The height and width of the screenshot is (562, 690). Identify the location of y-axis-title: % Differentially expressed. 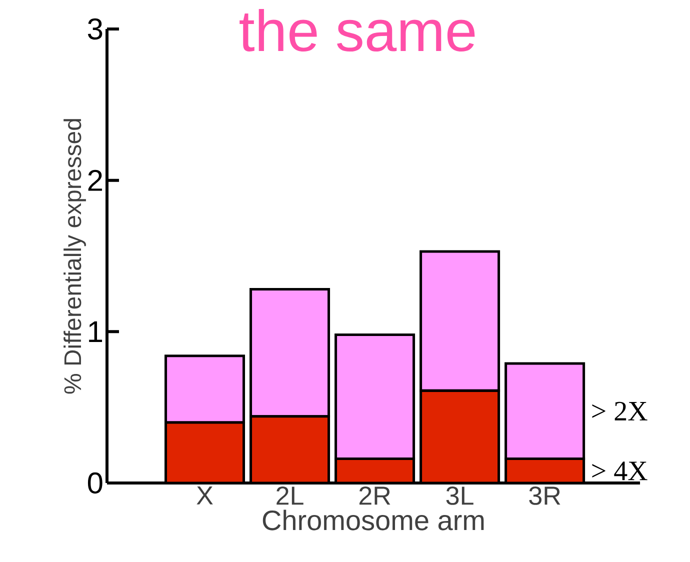
(75, 256).